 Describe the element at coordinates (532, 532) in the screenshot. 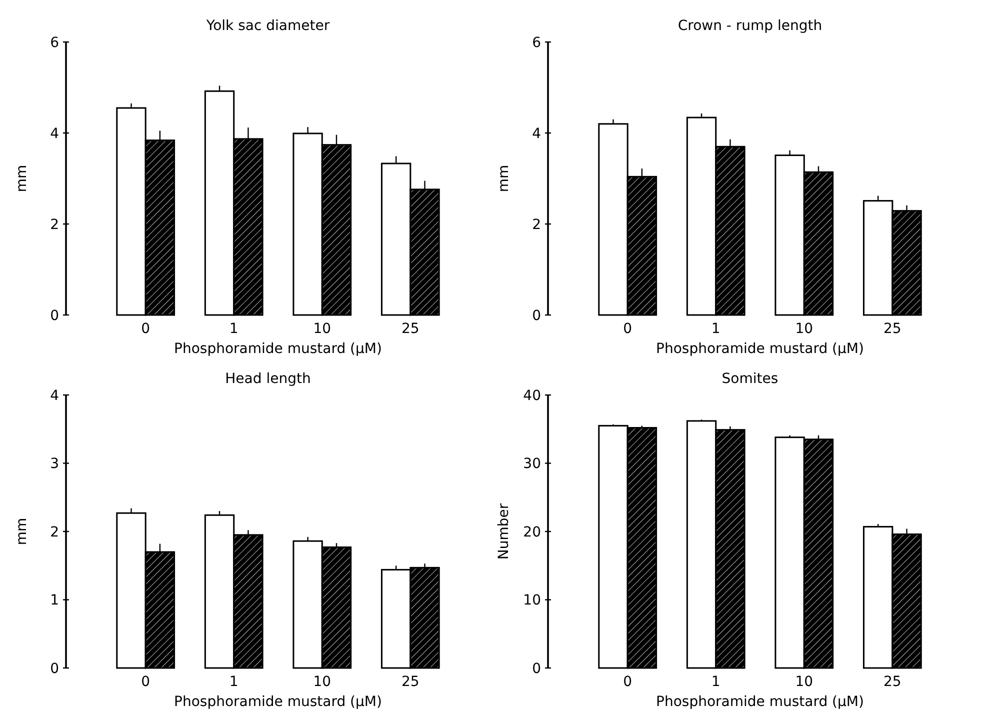

I see `y-tick-label: 20` at that location.